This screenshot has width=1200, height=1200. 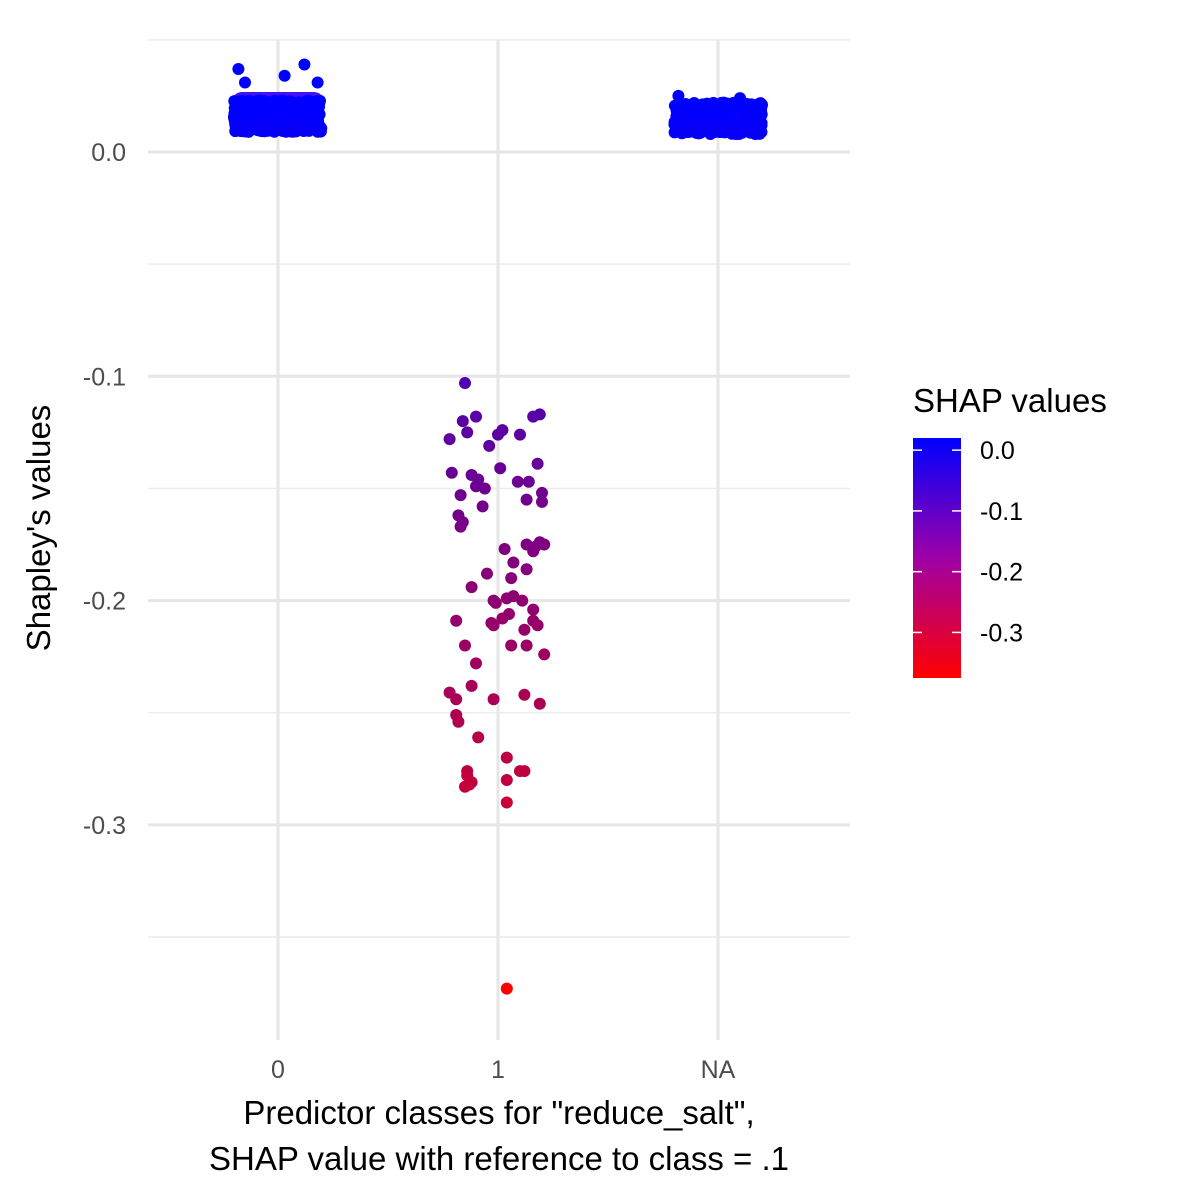 What do you see at coordinates (937, 558) in the screenshot?
I see `legend-colorbar` at bounding box center [937, 558].